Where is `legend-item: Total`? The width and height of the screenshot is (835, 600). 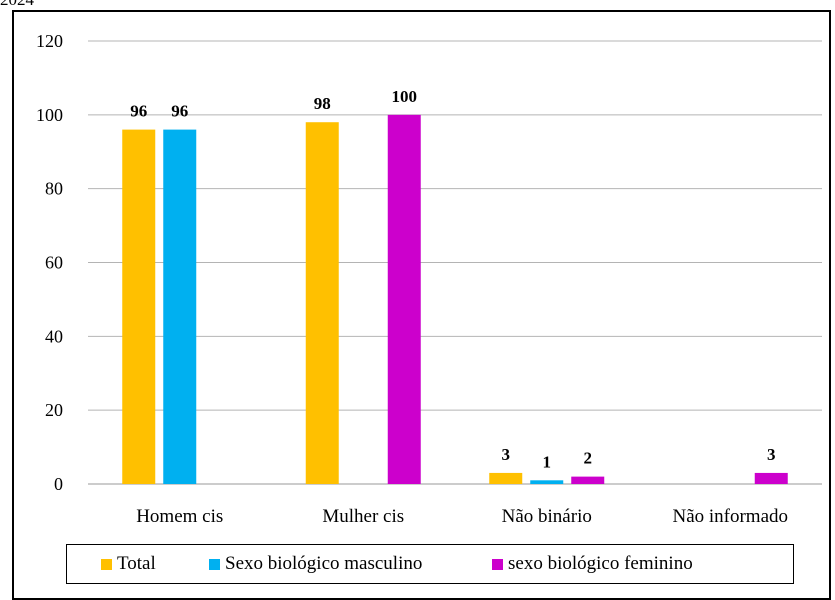 legend-item: Total is located at coordinates (128, 564).